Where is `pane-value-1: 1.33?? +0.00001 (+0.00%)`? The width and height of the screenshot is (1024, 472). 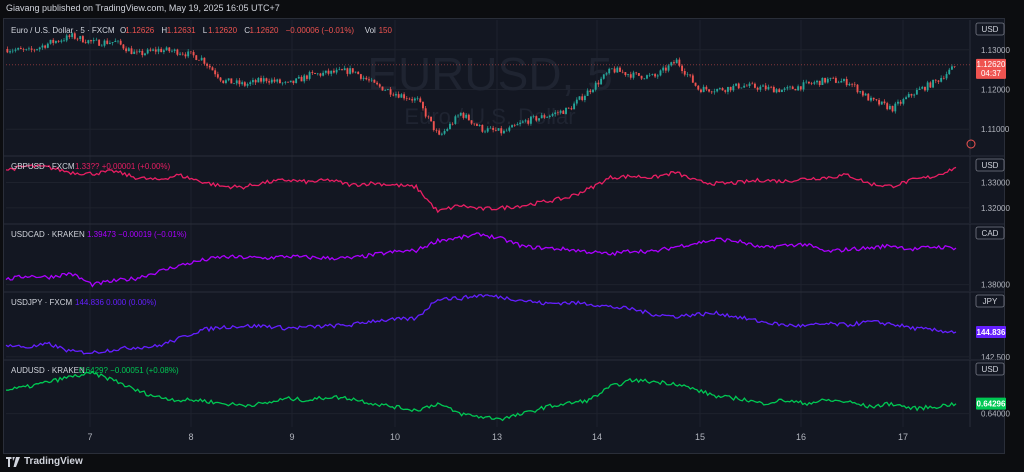
pane-value-1: 1.33?? +0.00001 (+0.00%) is located at coordinates (123, 166).